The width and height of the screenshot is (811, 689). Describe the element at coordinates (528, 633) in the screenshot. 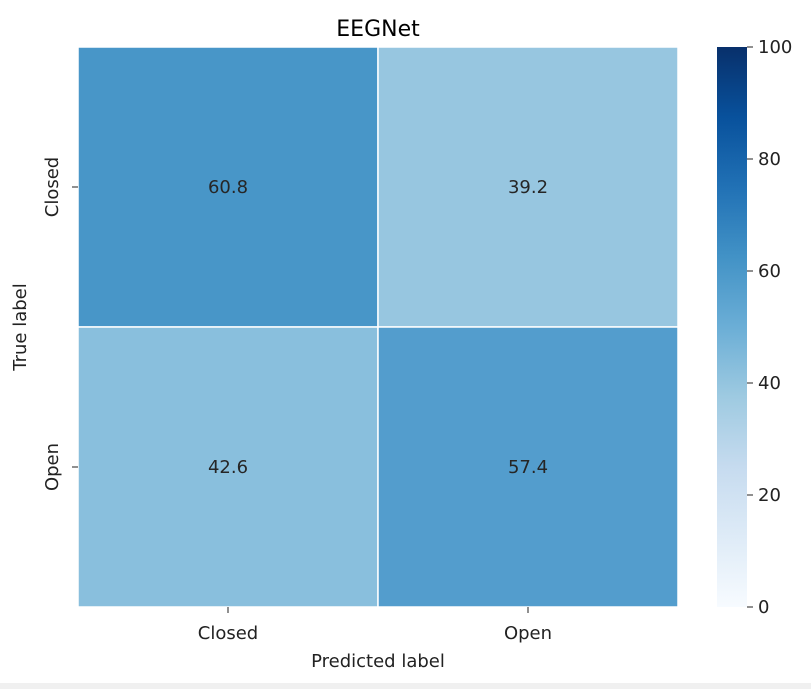

I see `x-tick-label: Open` at that location.